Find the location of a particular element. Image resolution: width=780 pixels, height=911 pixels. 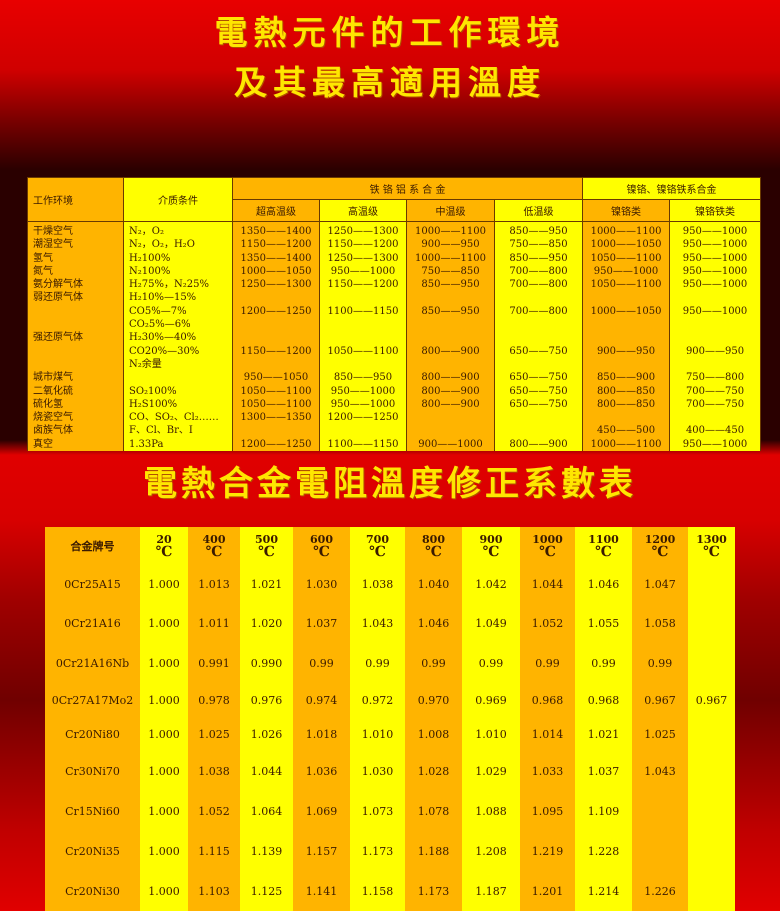

coefficient-cell: 1.029 is located at coordinates (491, 771).